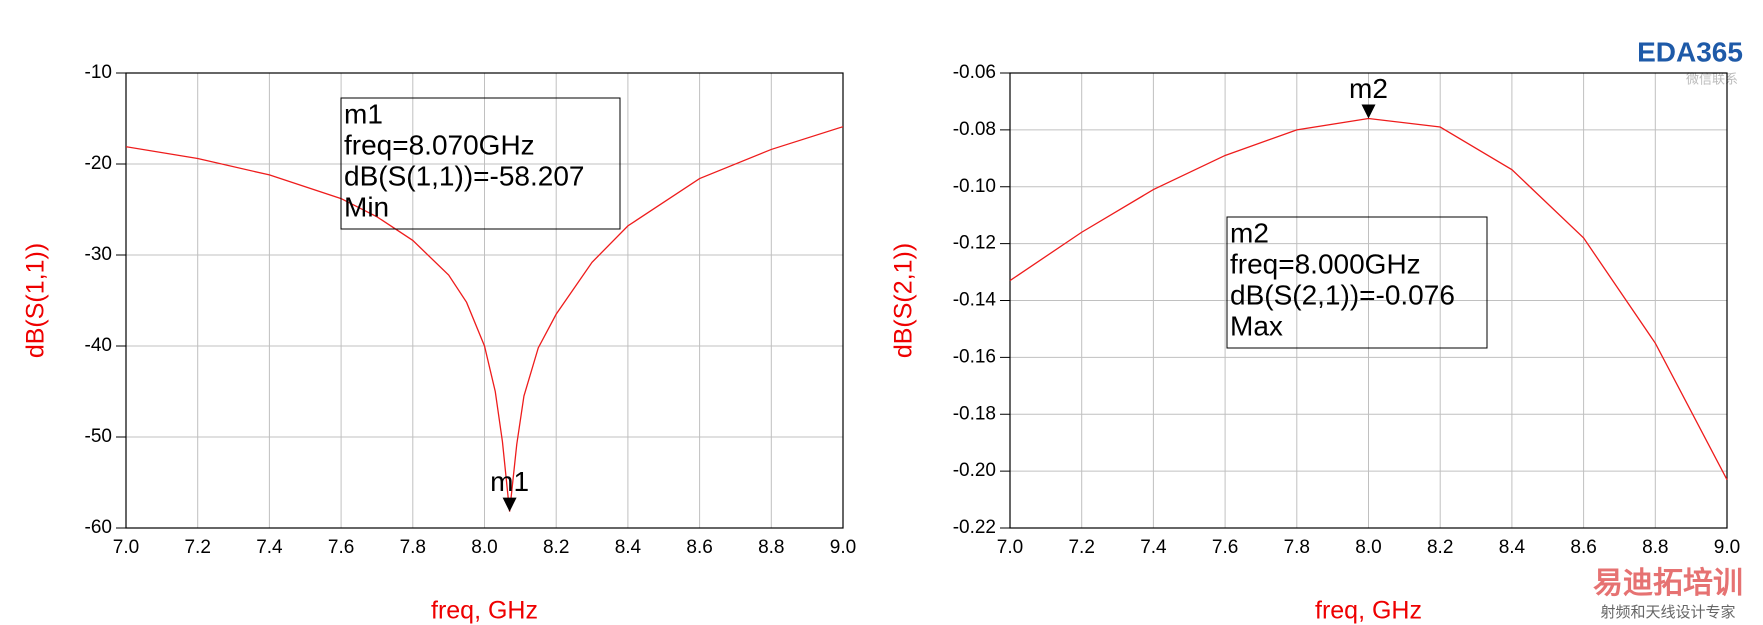 This screenshot has width=1763, height=625. What do you see at coordinates (1668, 583) in the screenshot?
I see `brand: 易迪拓培训` at bounding box center [1668, 583].